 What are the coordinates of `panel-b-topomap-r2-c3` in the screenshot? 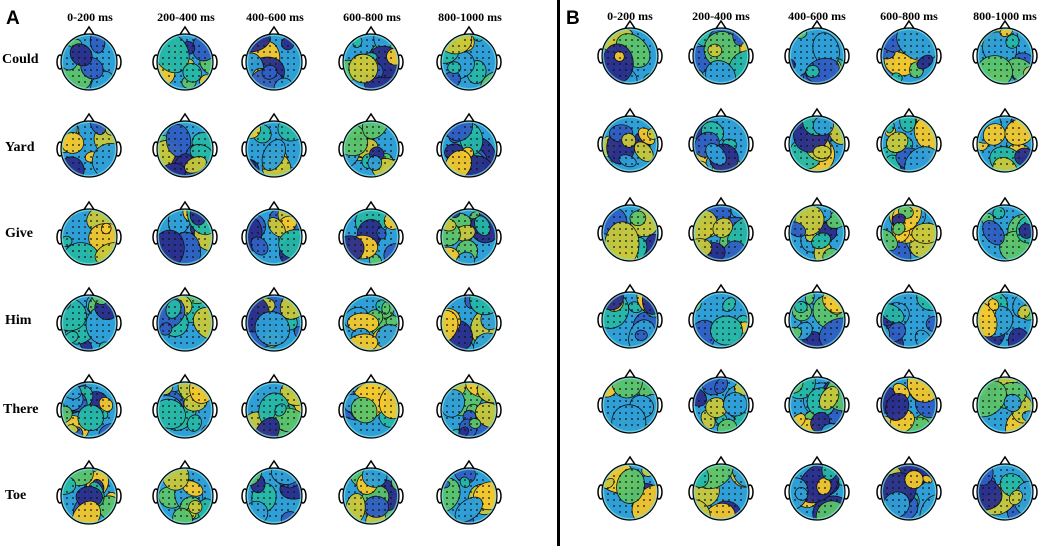 It's located at (817, 140).